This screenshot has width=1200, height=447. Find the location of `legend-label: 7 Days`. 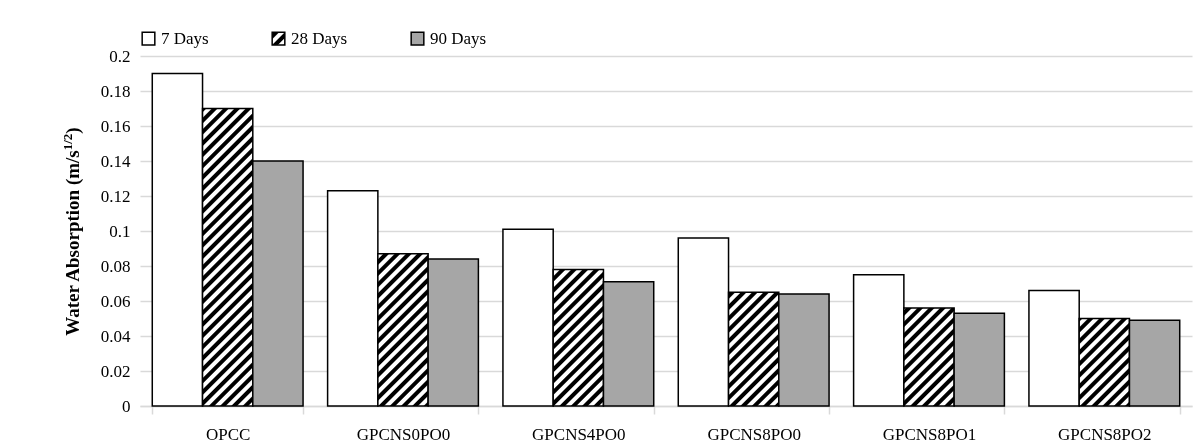

legend-label: 7 Days is located at coordinates (185, 38).